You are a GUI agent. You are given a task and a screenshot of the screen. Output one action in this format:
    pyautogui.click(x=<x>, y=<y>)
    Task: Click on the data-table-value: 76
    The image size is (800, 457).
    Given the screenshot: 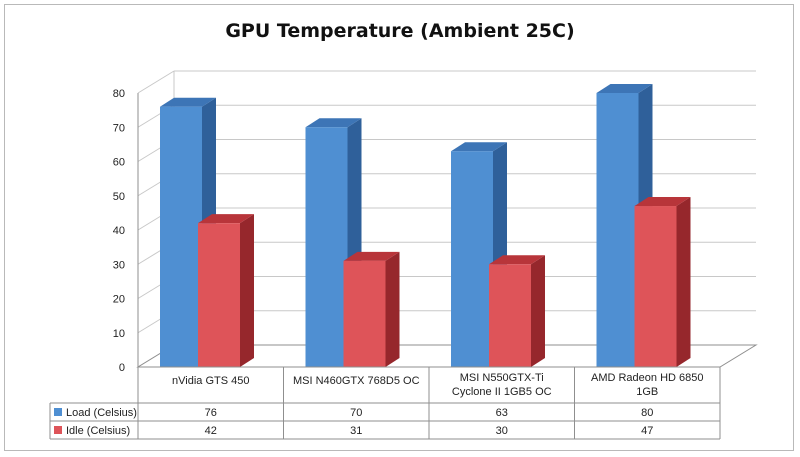 What is the action you would take?
    pyautogui.click(x=211, y=413)
    